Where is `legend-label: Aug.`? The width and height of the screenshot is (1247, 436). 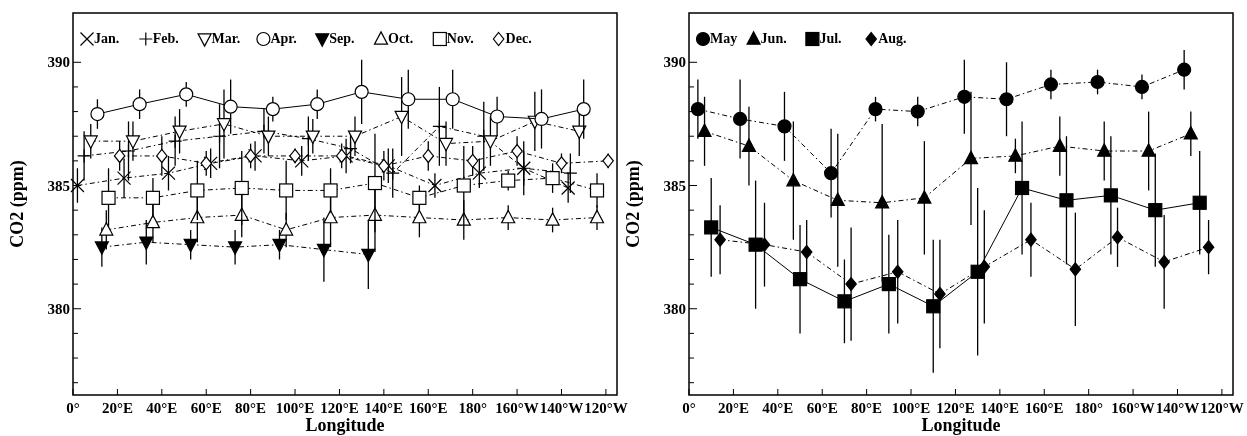
legend-label: Aug. is located at coordinates (892, 38).